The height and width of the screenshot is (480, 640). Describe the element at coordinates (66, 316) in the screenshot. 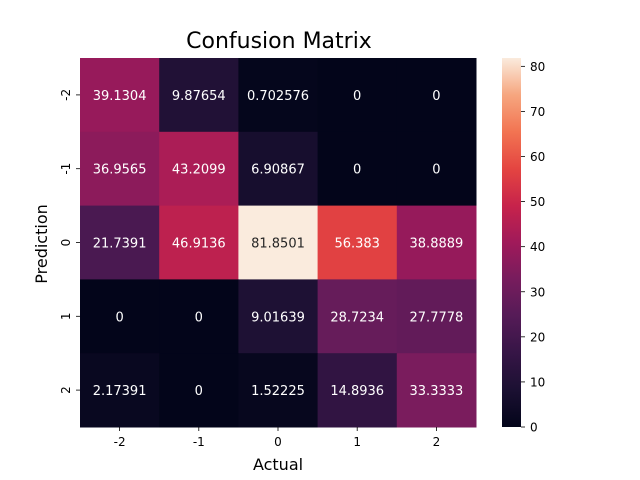

I see `y-tick-label: 1` at that location.